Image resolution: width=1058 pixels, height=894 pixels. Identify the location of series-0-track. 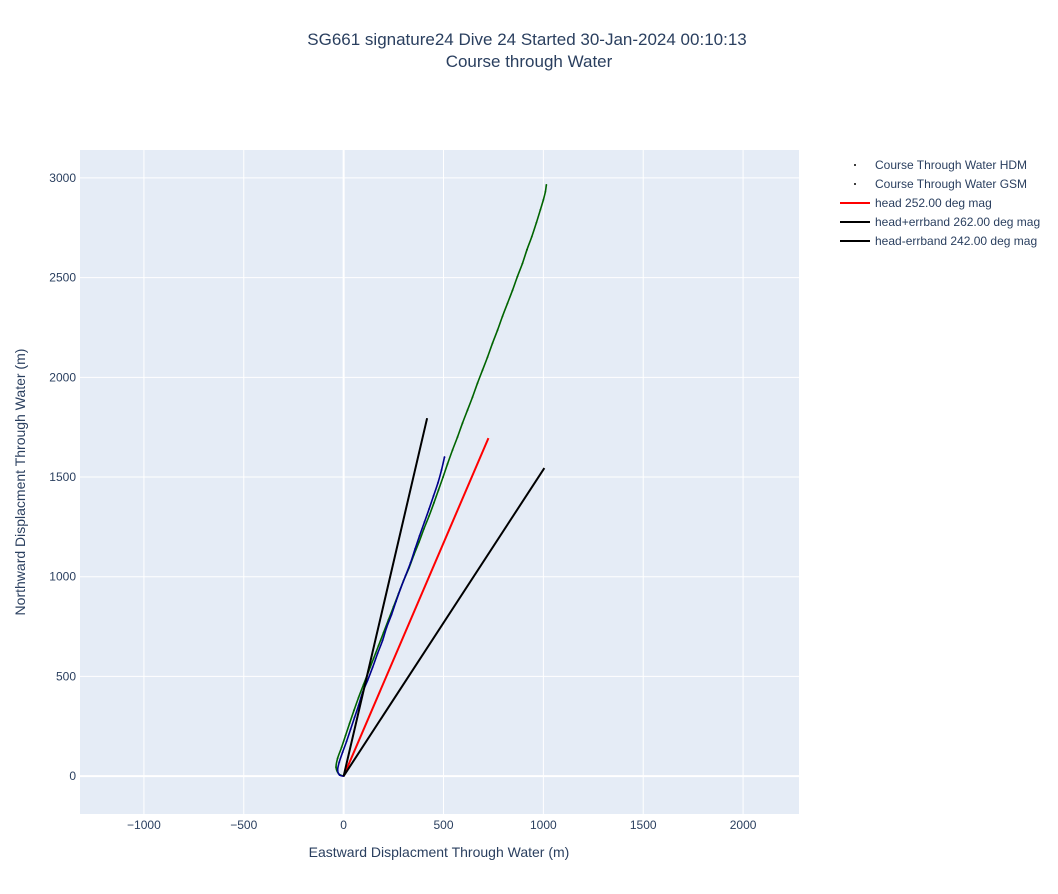
(391, 616).